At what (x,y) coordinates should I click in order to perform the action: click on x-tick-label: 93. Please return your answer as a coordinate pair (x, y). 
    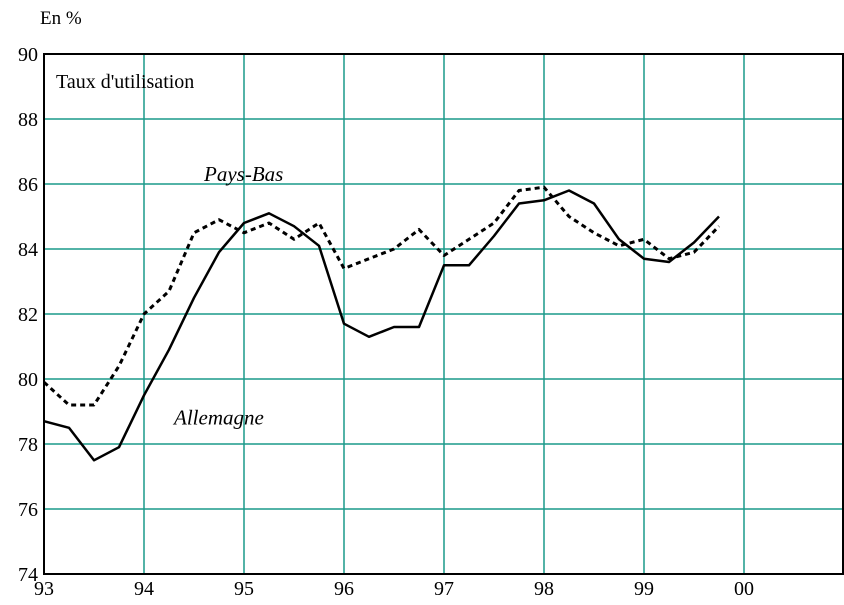
    Looking at the image, I should click on (44, 589).